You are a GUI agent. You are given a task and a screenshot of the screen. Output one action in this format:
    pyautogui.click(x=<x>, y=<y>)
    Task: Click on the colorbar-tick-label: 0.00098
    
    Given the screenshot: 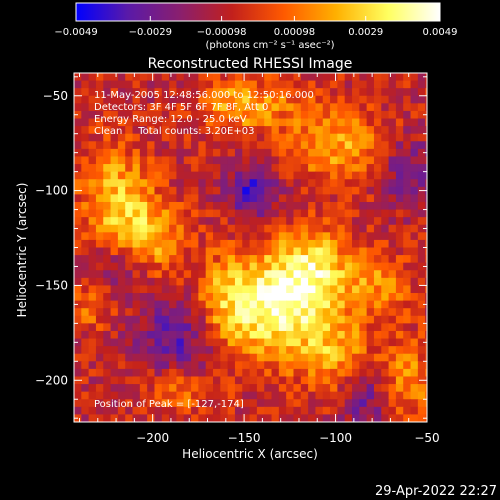 What is the action you would take?
    pyautogui.click(x=294, y=32)
    